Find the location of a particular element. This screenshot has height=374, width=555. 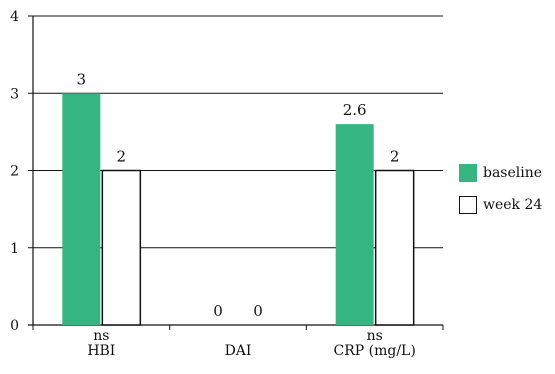

data-label-baseline-0: 3 is located at coordinates (82, 79).